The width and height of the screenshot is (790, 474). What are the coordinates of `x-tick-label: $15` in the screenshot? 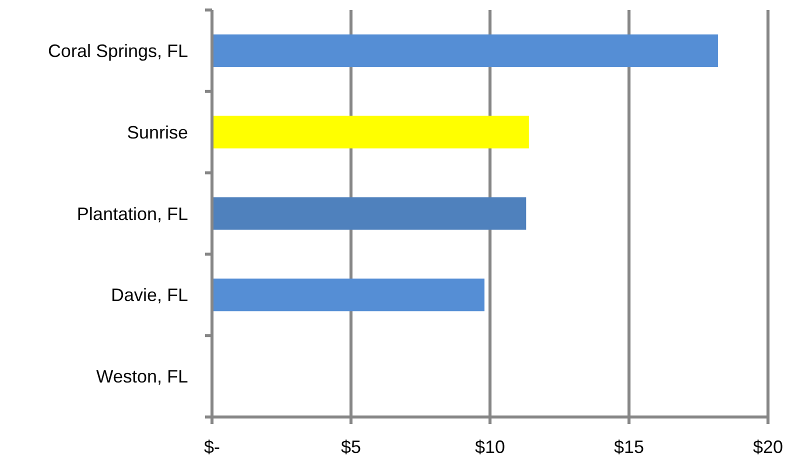 It's located at (629, 447).